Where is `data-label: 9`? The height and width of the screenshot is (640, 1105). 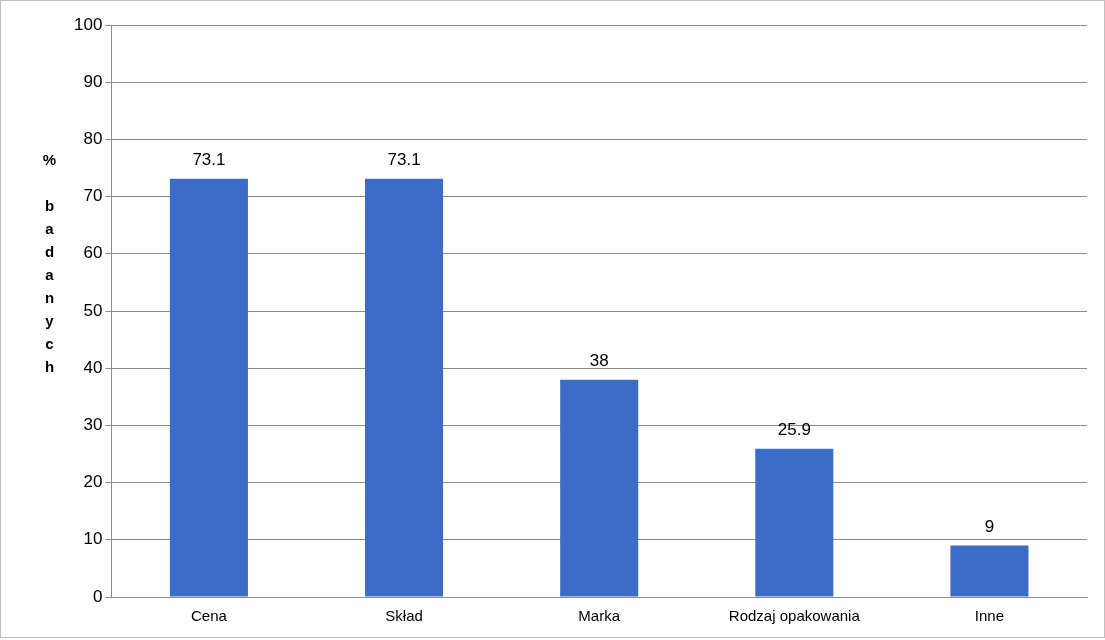
data-label: 9 is located at coordinates (989, 526).